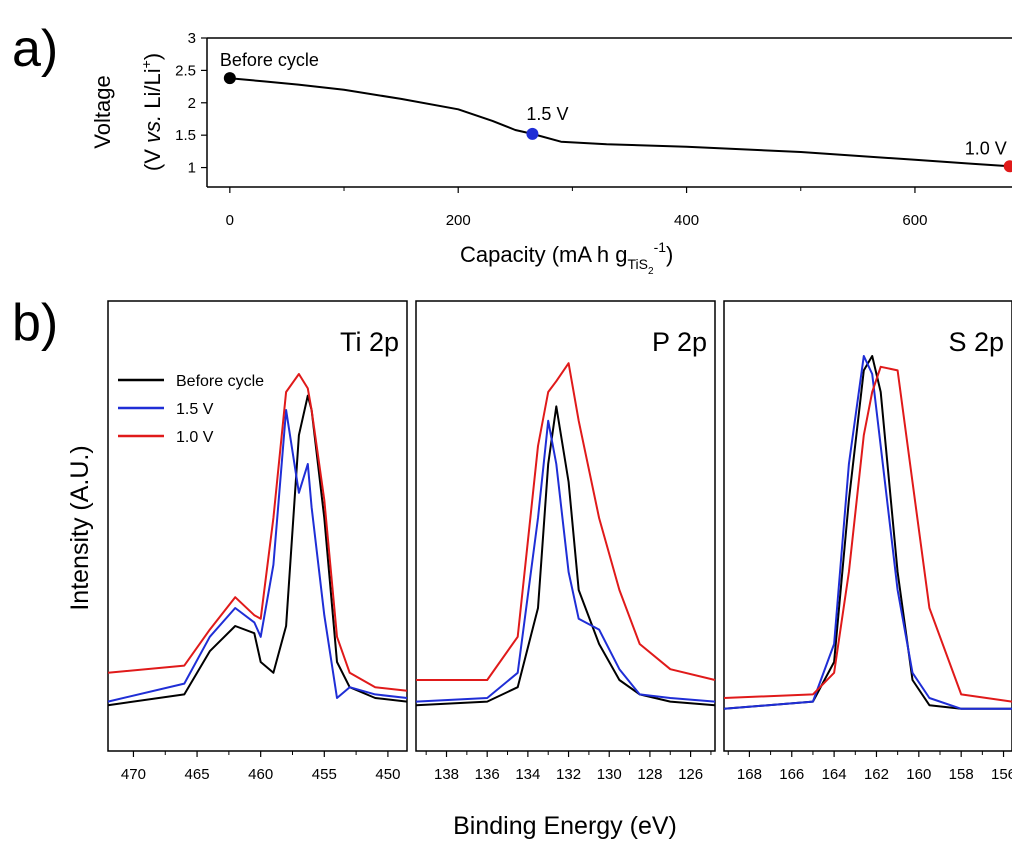 This screenshot has height=843, width=1012. What do you see at coordinates (609, 774) in the screenshot?
I see `p2p-xtick-label: 130` at bounding box center [609, 774].